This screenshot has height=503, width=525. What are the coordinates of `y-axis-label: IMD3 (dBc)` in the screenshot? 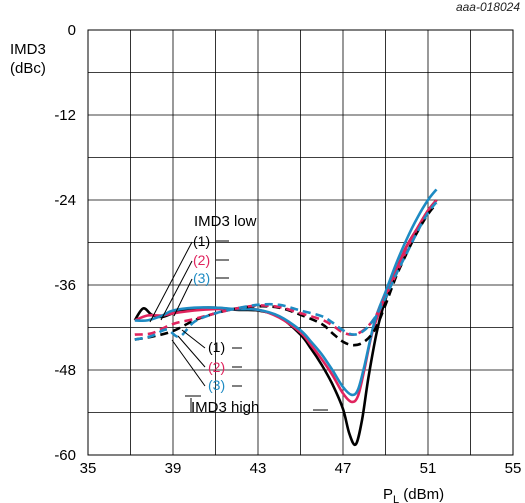 It's located at (28, 59).